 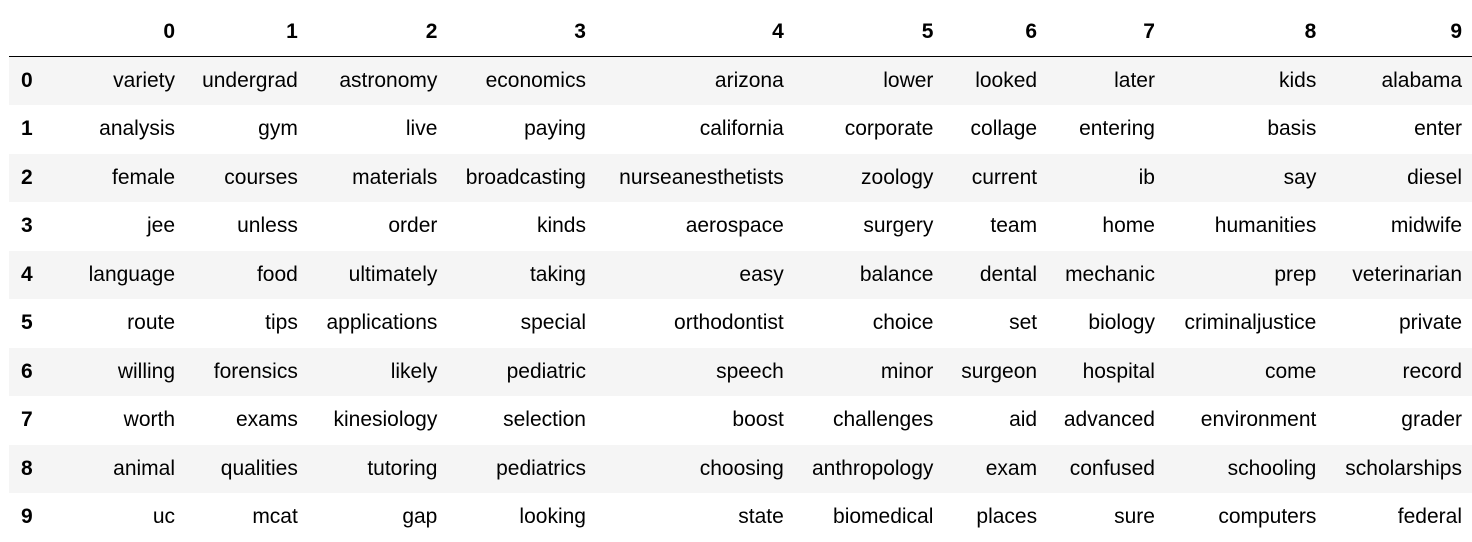 I want to click on row-index: 9, so click(x=27, y=517).